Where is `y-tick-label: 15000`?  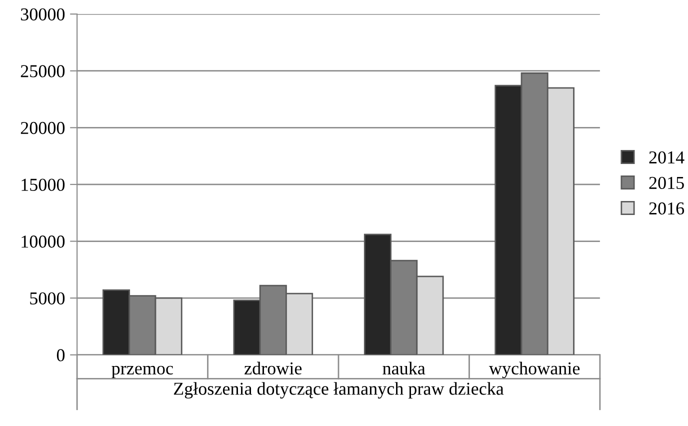
y-tick-label: 15000 is located at coordinates (43, 184).